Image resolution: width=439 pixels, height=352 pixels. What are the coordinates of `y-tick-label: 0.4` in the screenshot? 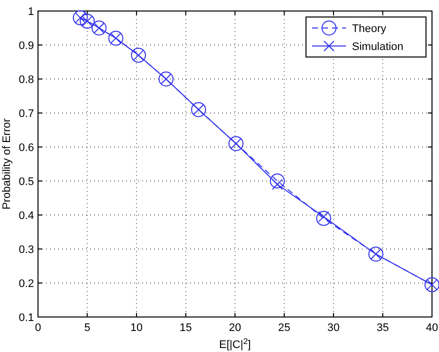 It's located at (26, 216).